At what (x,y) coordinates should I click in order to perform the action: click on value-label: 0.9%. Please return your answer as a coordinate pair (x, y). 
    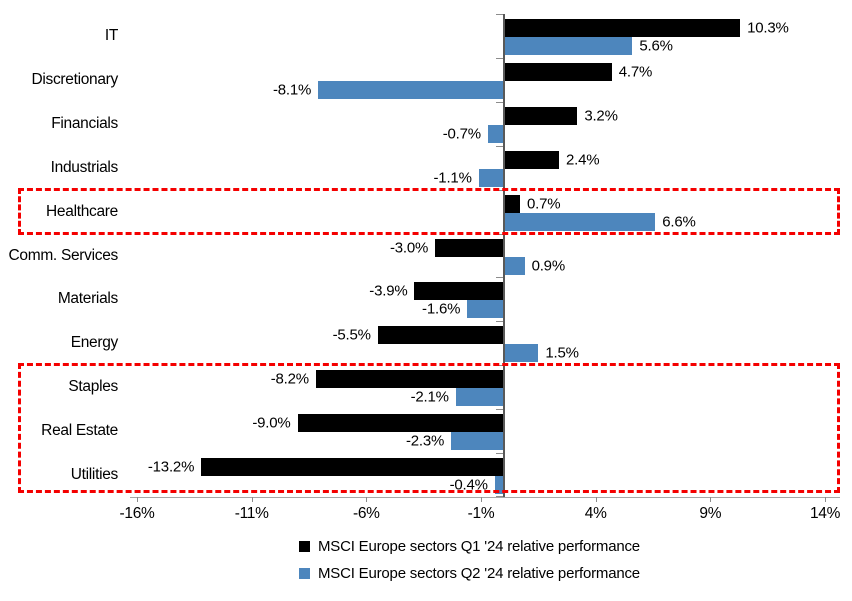
    Looking at the image, I should click on (548, 266).